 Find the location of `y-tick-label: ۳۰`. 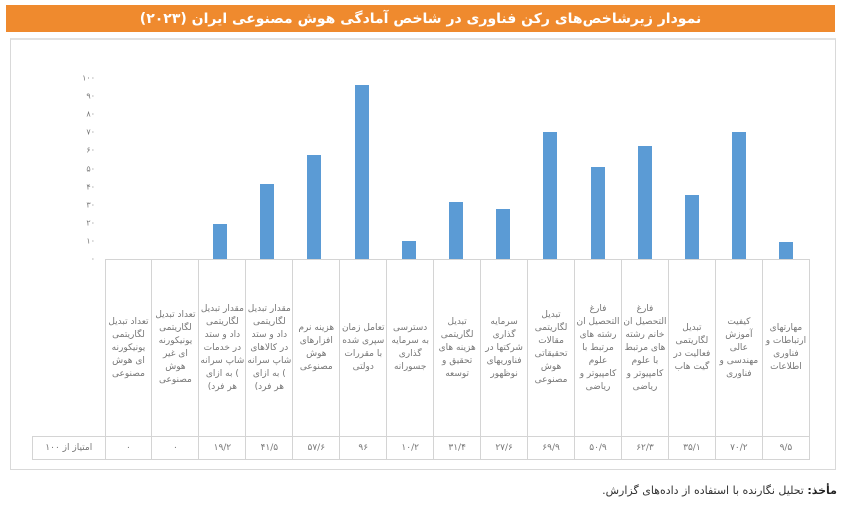

y-tick-label: ۳۰ is located at coordinates (90, 205).